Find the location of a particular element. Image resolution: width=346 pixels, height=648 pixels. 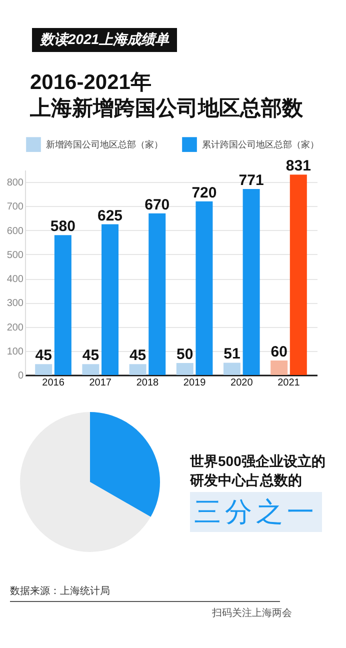

y-tick-label: 0 is located at coordinates (21, 376).